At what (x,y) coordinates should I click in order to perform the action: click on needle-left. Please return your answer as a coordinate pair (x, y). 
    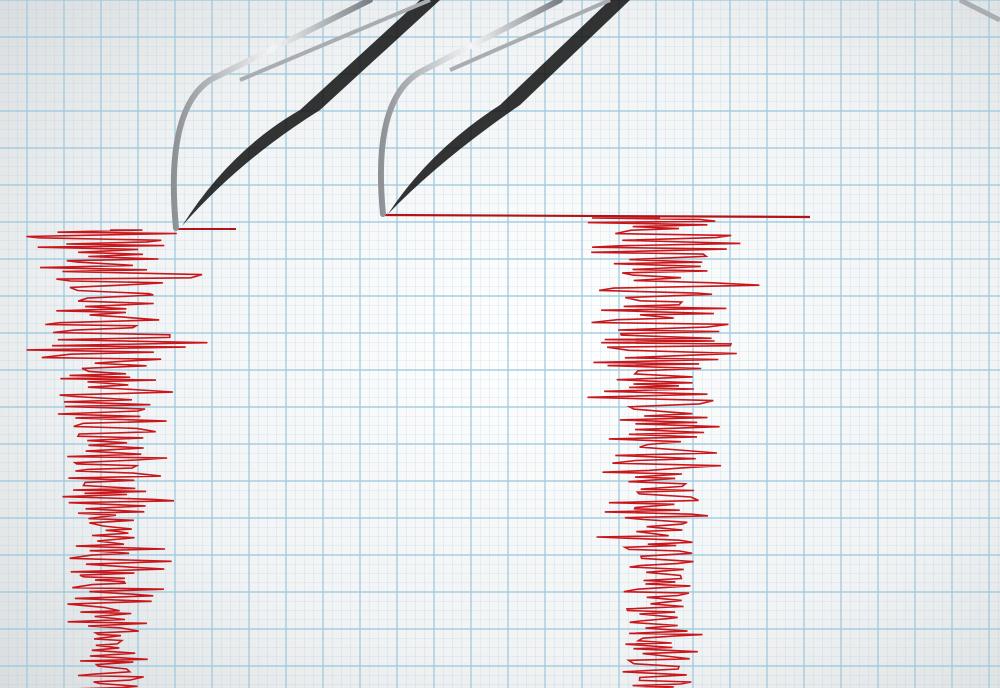
    Looking at the image, I should click on (271, 115).